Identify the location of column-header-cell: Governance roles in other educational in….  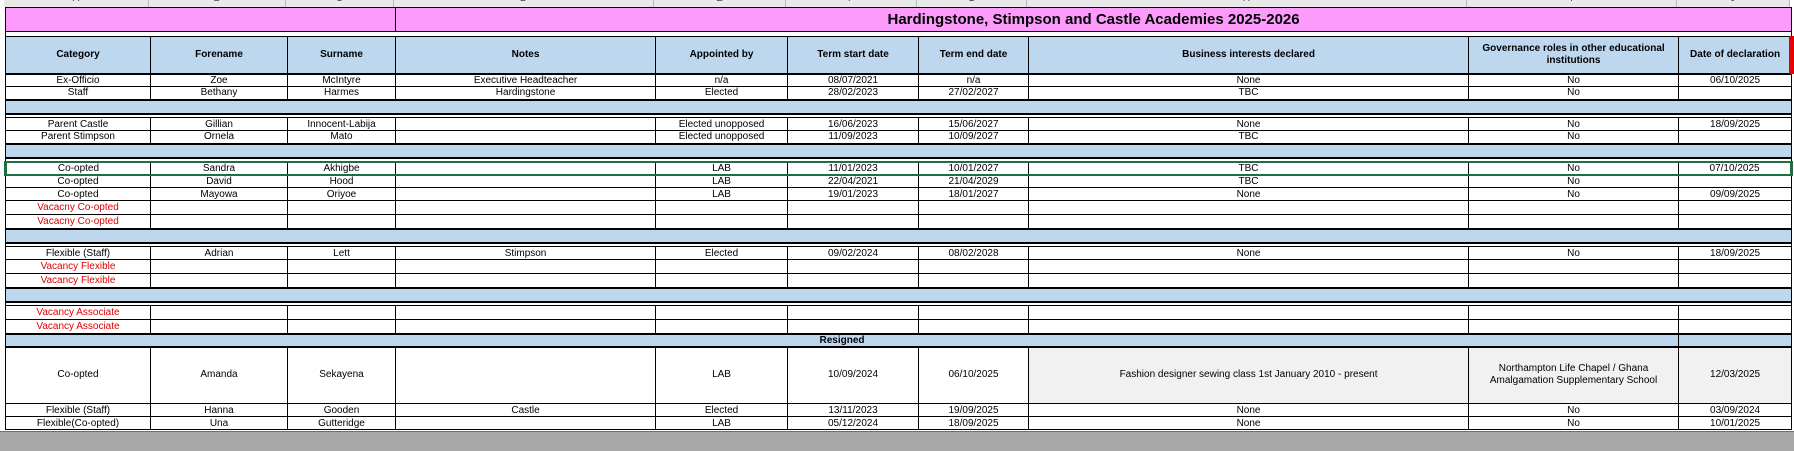
(1574, 55).